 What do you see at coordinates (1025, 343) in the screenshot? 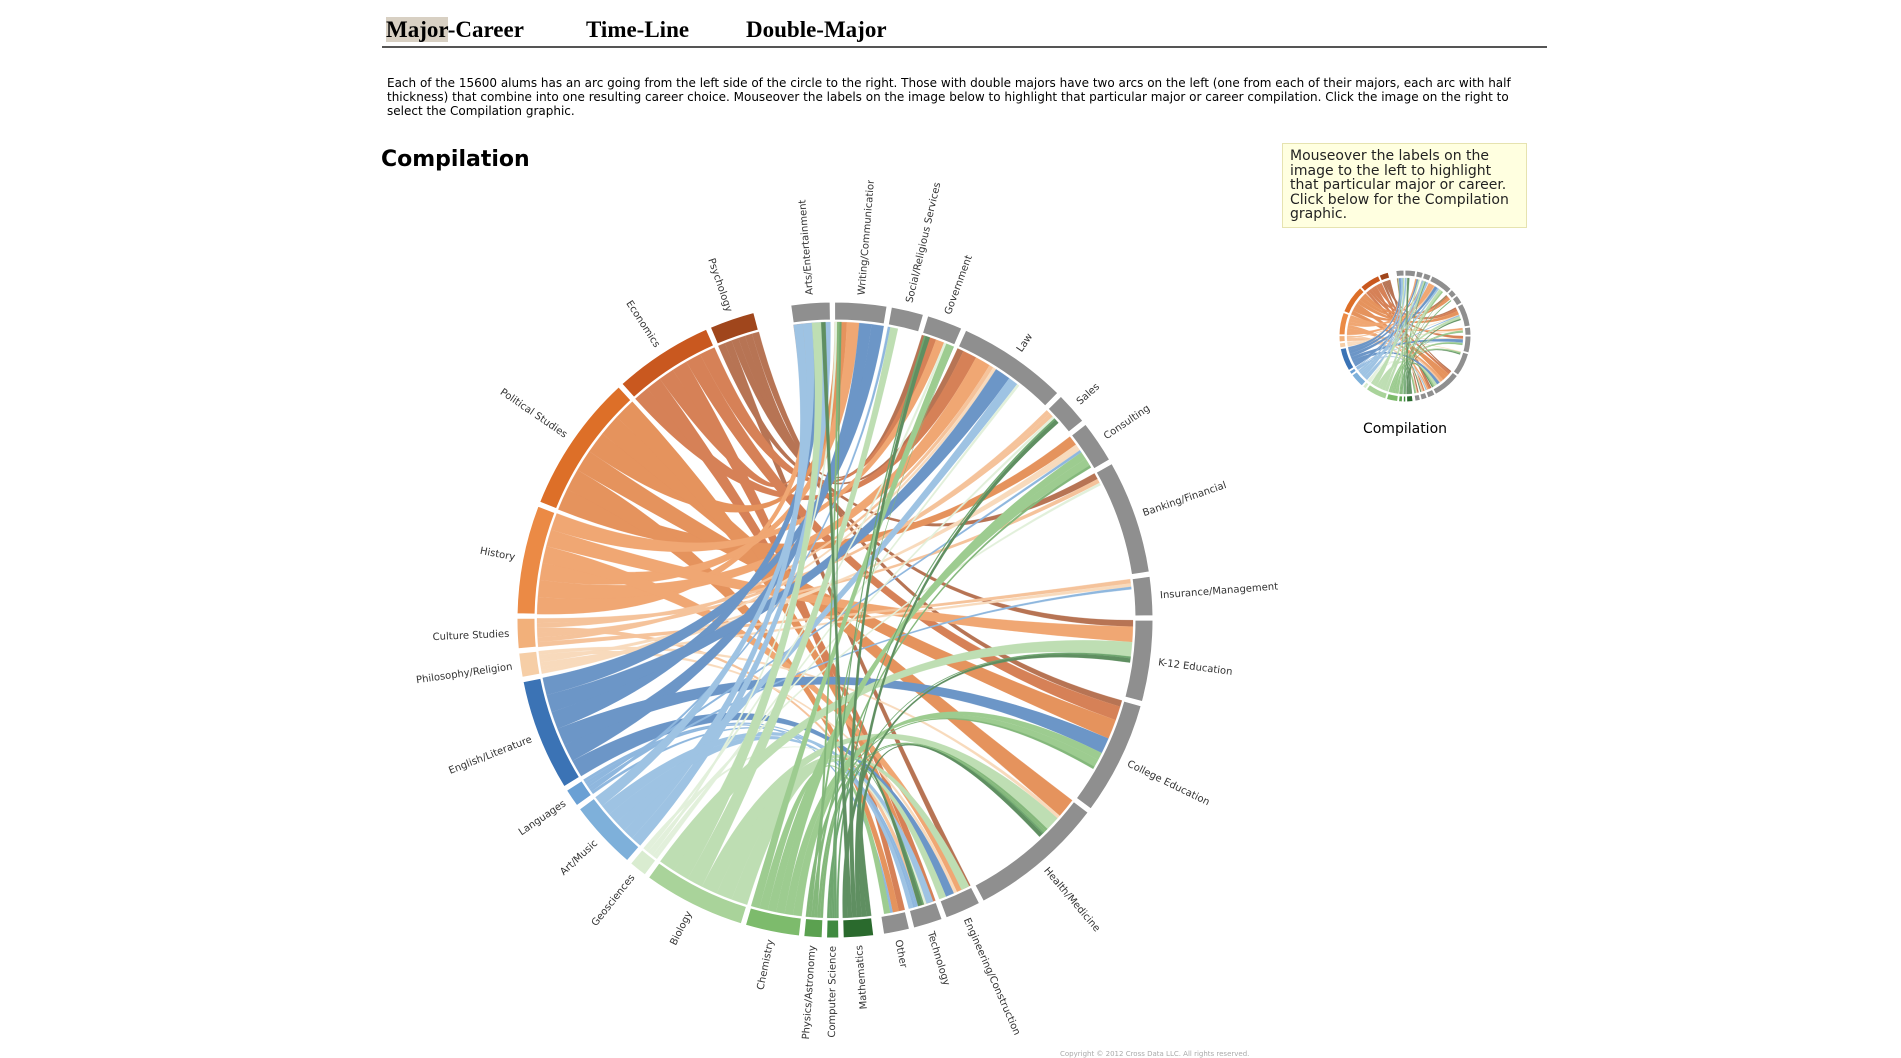
I see `chord-label: Law` at bounding box center [1025, 343].